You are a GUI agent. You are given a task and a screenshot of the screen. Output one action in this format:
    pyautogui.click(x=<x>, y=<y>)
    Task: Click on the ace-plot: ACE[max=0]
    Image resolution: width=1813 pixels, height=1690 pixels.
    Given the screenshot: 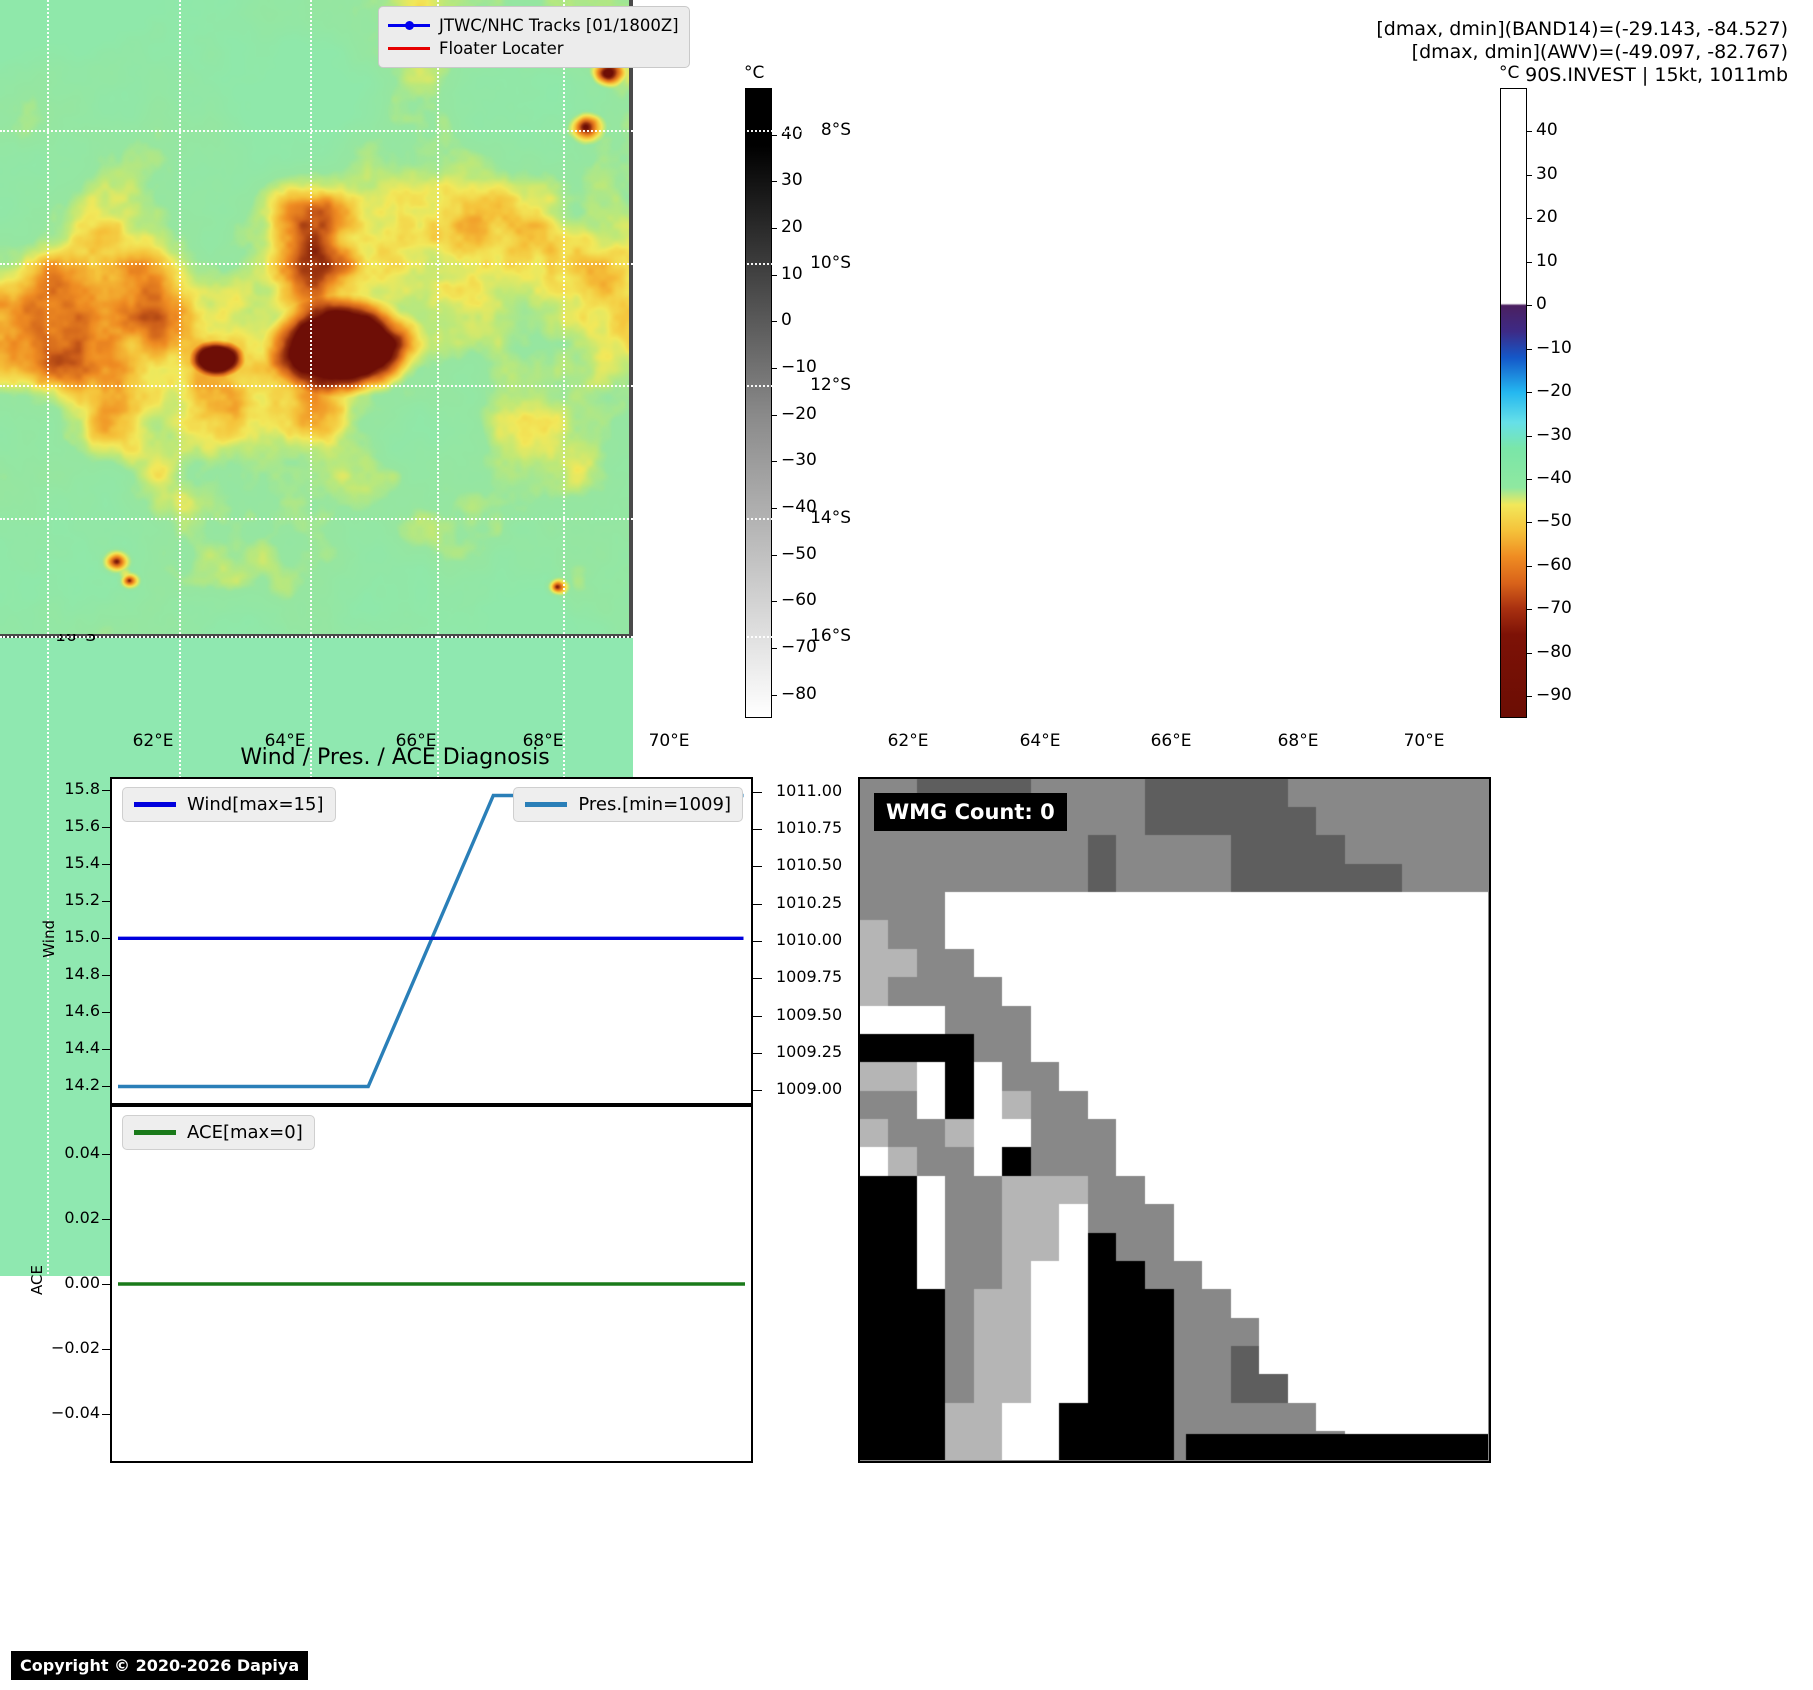 What is the action you would take?
    pyautogui.click(x=431, y=1284)
    